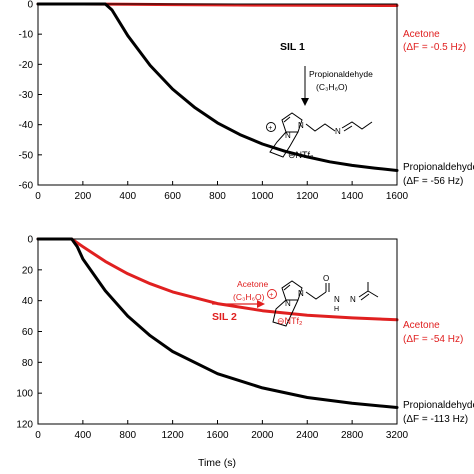 Image resolution: width=474 pixels, height=474 pixels. Describe the element at coordinates (127, 196) in the screenshot. I see `top-x-tick-label: 400` at that location.